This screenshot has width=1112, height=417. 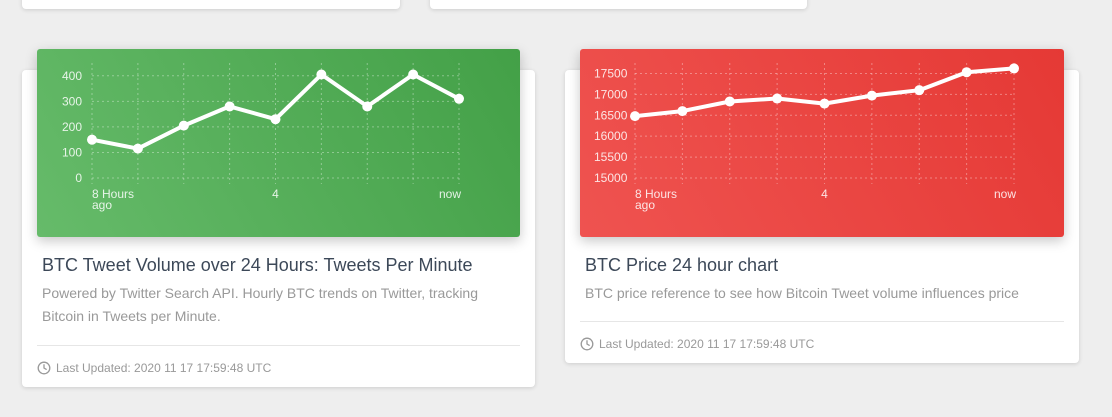 I want to click on y-tick-label: 200, so click(x=72, y=127).